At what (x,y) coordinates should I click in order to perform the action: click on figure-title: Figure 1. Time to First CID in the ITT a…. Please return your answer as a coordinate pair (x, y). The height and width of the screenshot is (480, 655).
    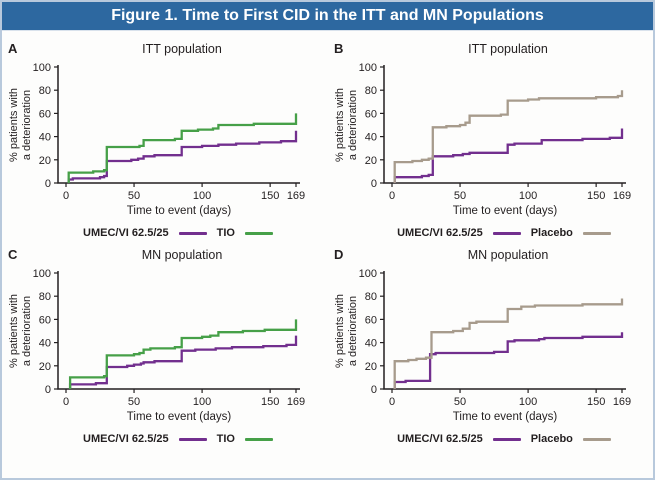
    Looking at the image, I should click on (327, 15).